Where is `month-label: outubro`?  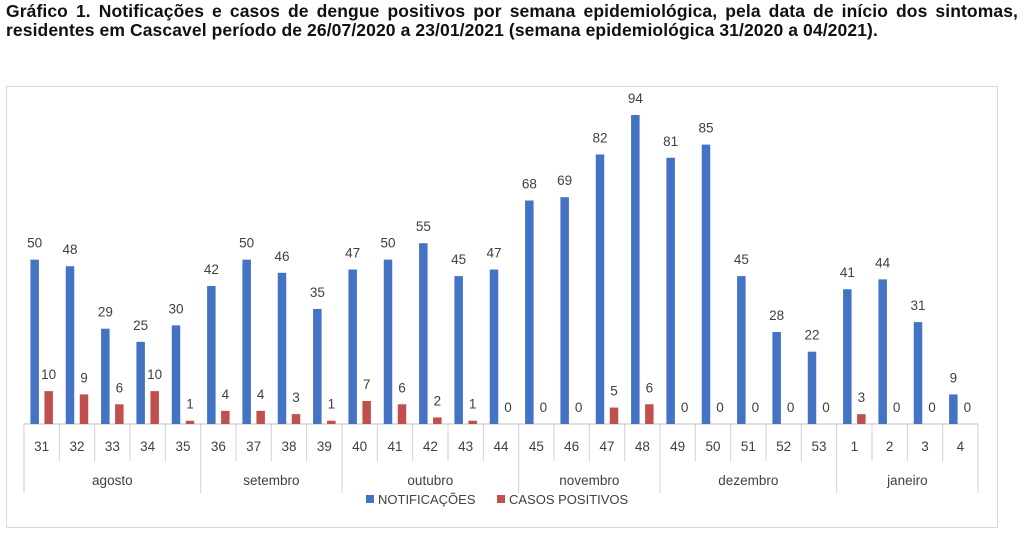 month-label: outubro is located at coordinates (430, 480).